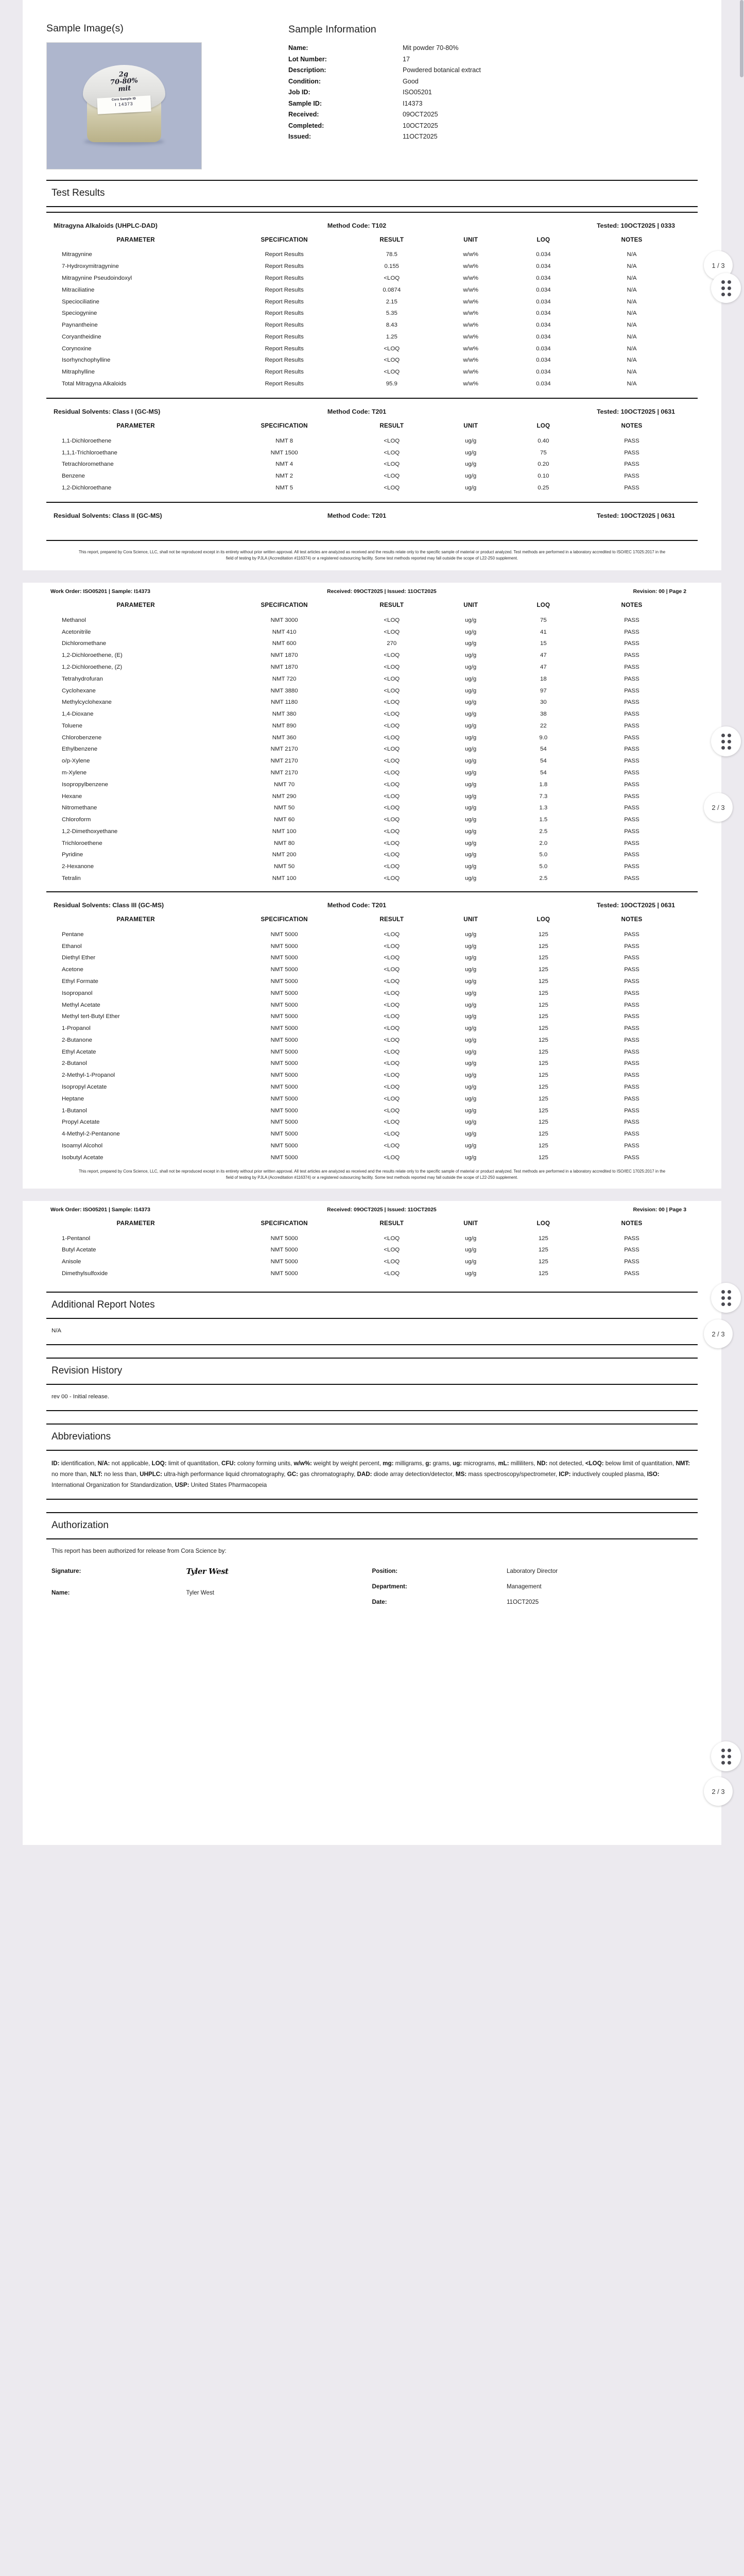  I want to click on cell-param: 4-Methyl-2-Pentanone, so click(91, 1134).